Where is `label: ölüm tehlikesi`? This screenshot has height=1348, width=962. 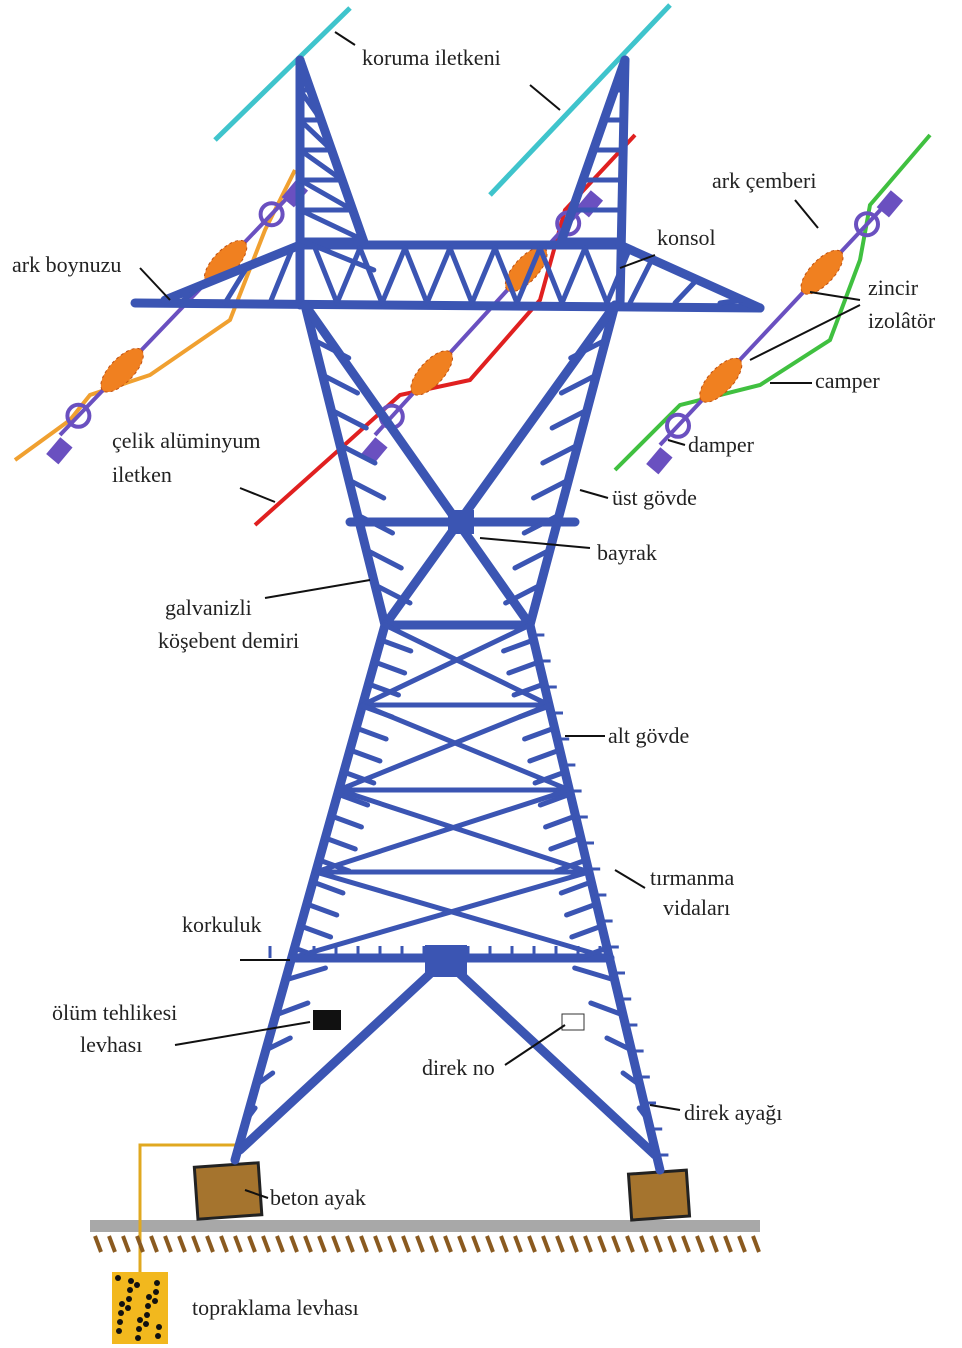 label: ölüm tehlikesi is located at coordinates (114, 1012).